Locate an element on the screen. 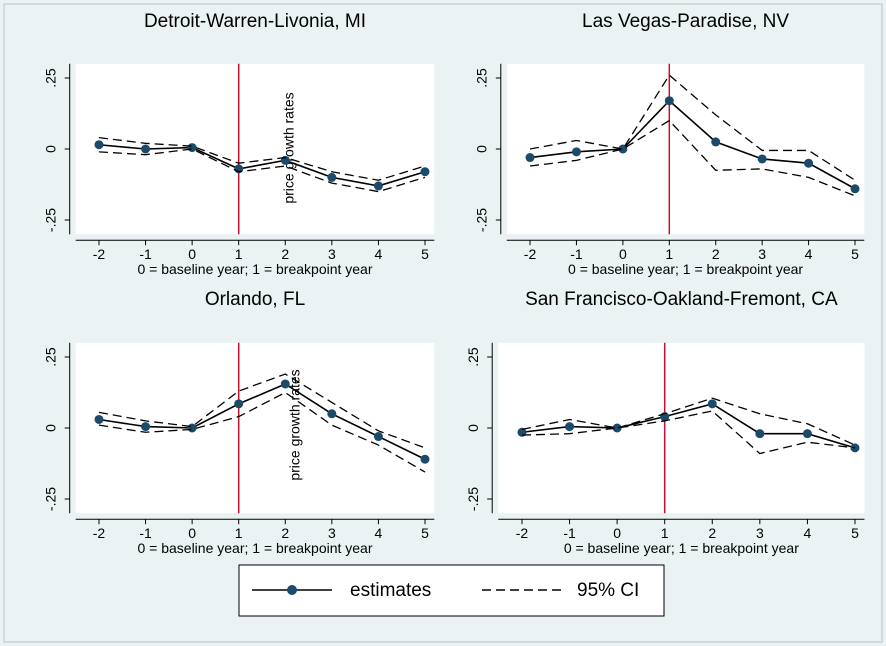 The height and width of the screenshot is (646, 886). panel-title: Orlando, FL is located at coordinates (255, 299).